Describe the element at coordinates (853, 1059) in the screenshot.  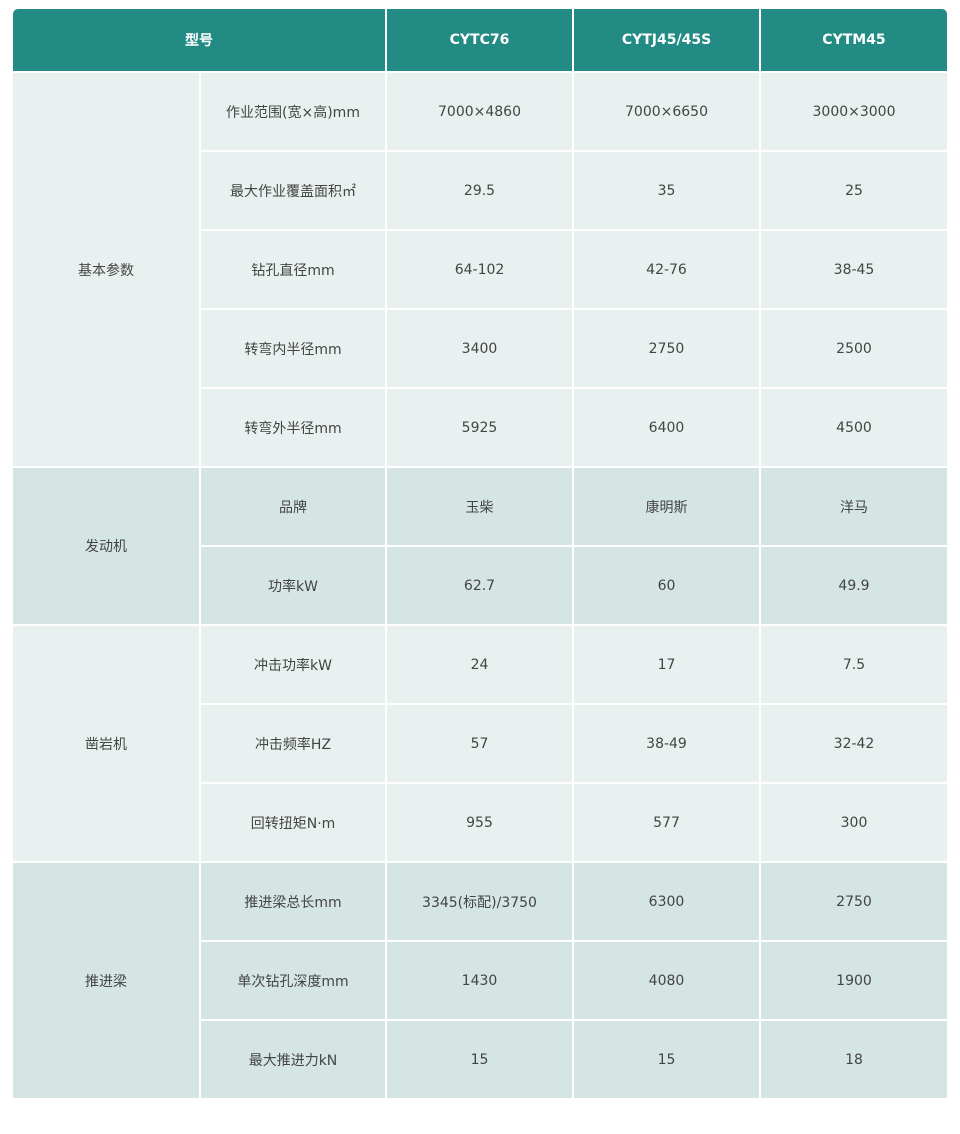
I see `value-cell: 18` at that location.